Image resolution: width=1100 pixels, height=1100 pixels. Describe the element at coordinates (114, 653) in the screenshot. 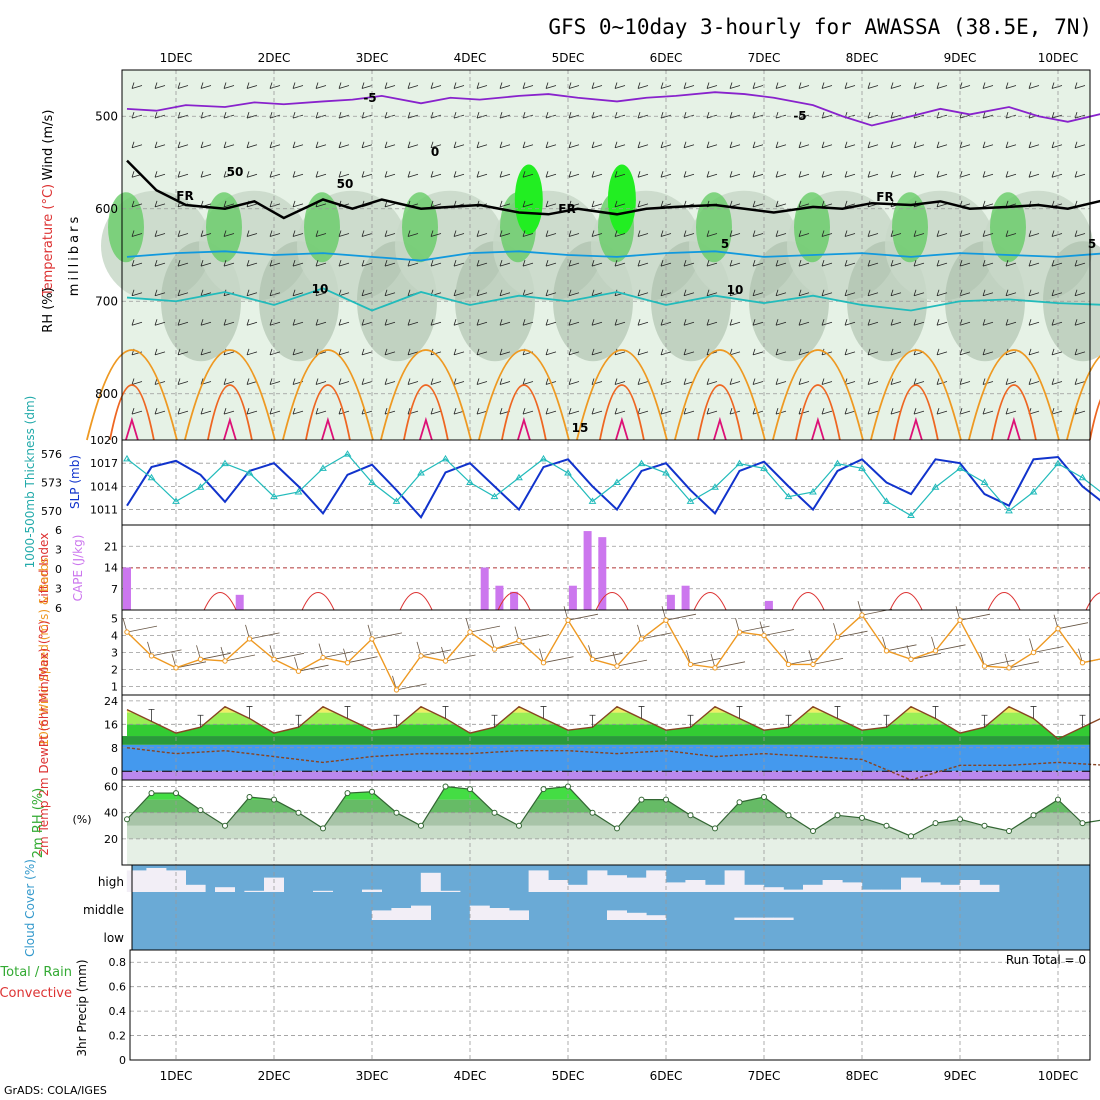

I see `y-tick-label: 3` at that location.